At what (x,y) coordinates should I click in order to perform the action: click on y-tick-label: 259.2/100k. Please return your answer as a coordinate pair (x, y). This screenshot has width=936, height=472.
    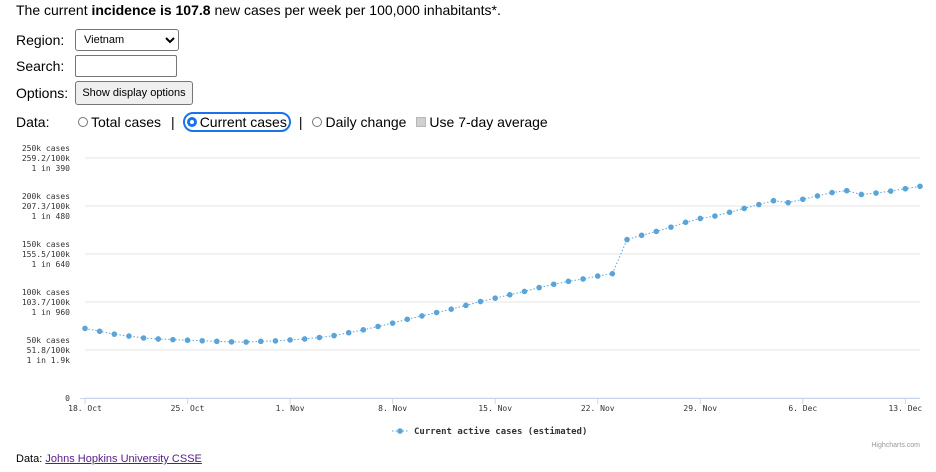
    Looking at the image, I should click on (46, 158).